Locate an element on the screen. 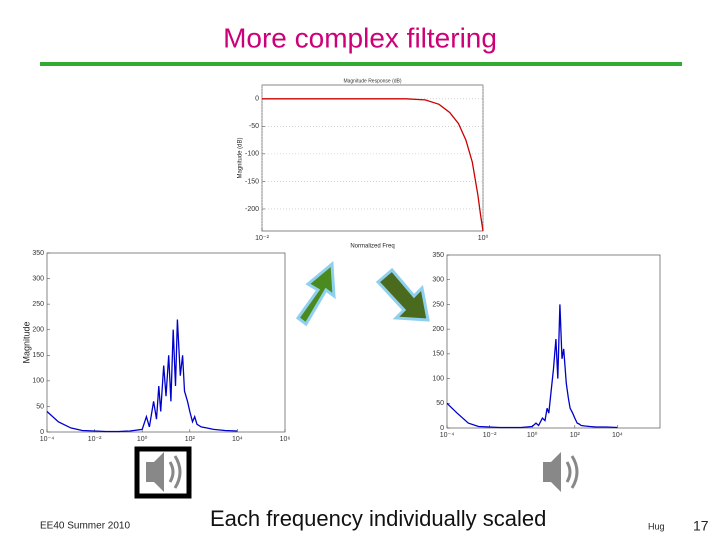  speaker-right is located at coordinates (561, 472).